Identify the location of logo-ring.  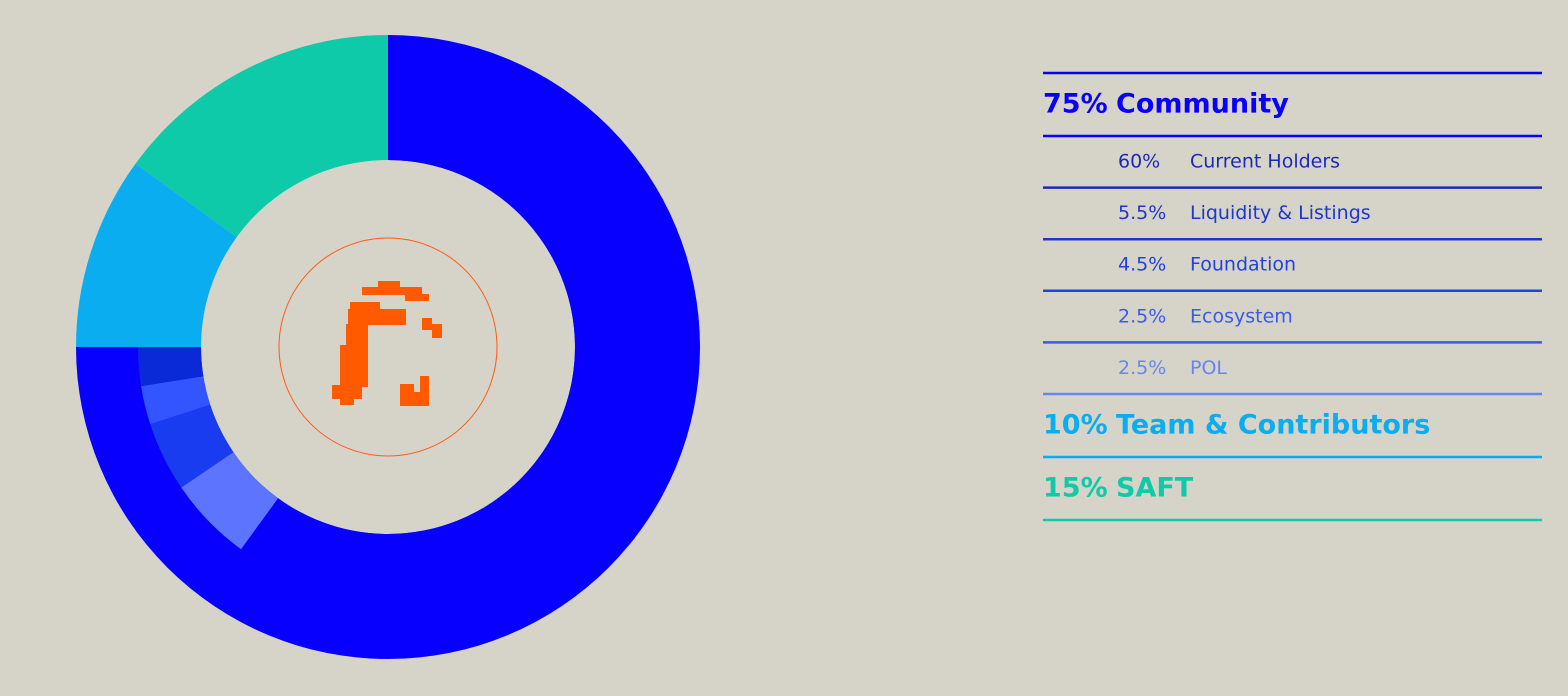
(388, 347).